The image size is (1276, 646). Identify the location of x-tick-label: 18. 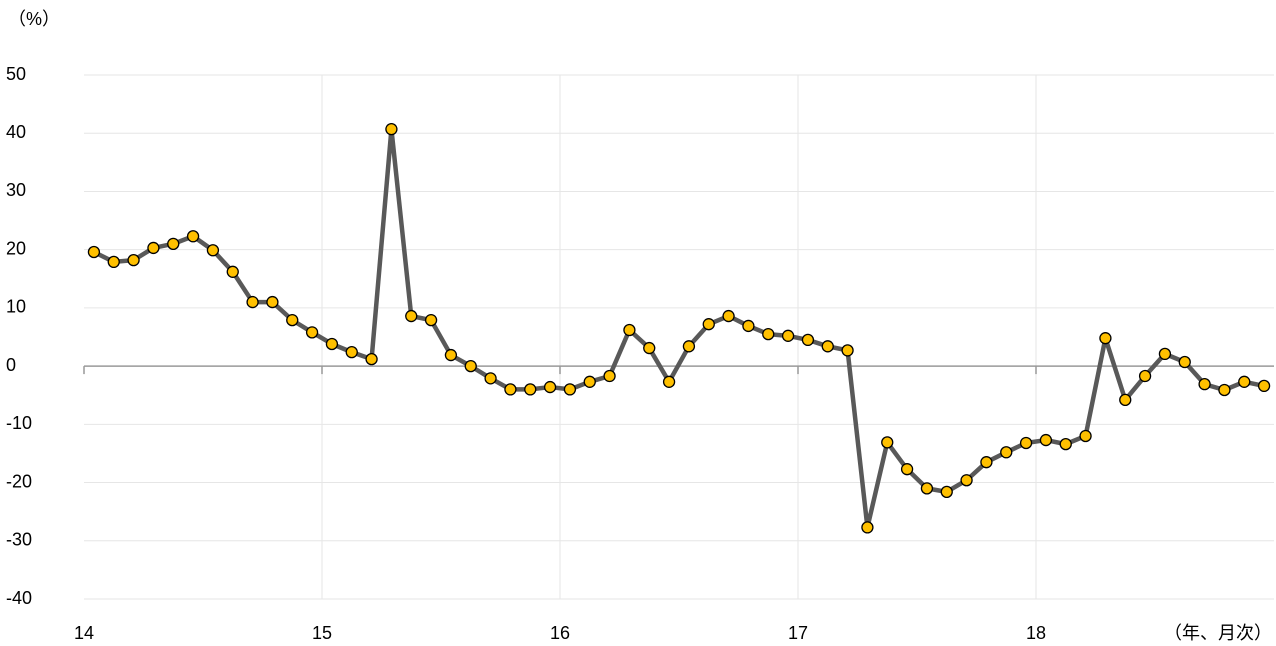
(1036, 633).